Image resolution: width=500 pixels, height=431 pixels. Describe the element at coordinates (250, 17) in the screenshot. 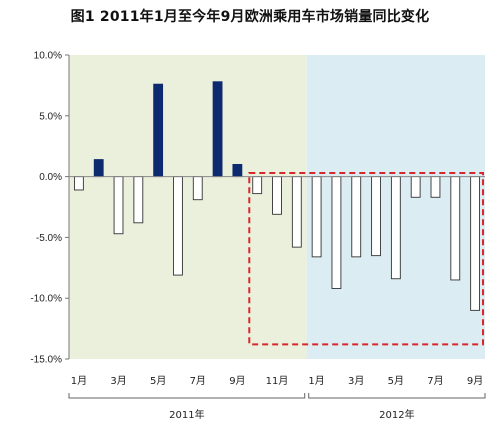

I see `chart-title: 图1 2011年1月至今年9月欧洲乘用车市场销量同比变化` at that location.